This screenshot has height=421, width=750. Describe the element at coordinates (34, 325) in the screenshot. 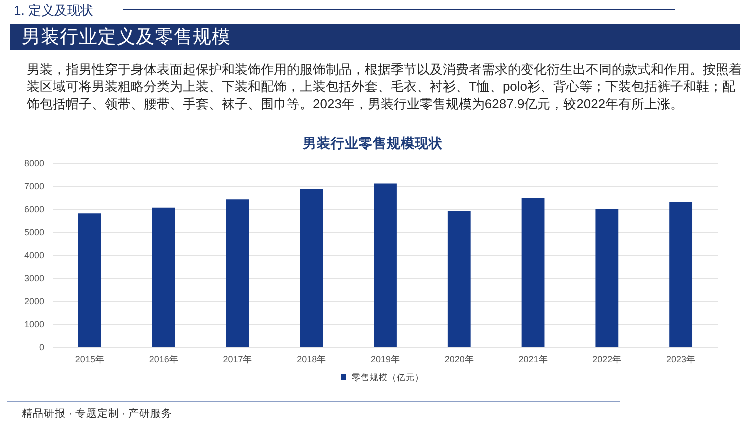

I see `y-tick-label: 1000` at that location.